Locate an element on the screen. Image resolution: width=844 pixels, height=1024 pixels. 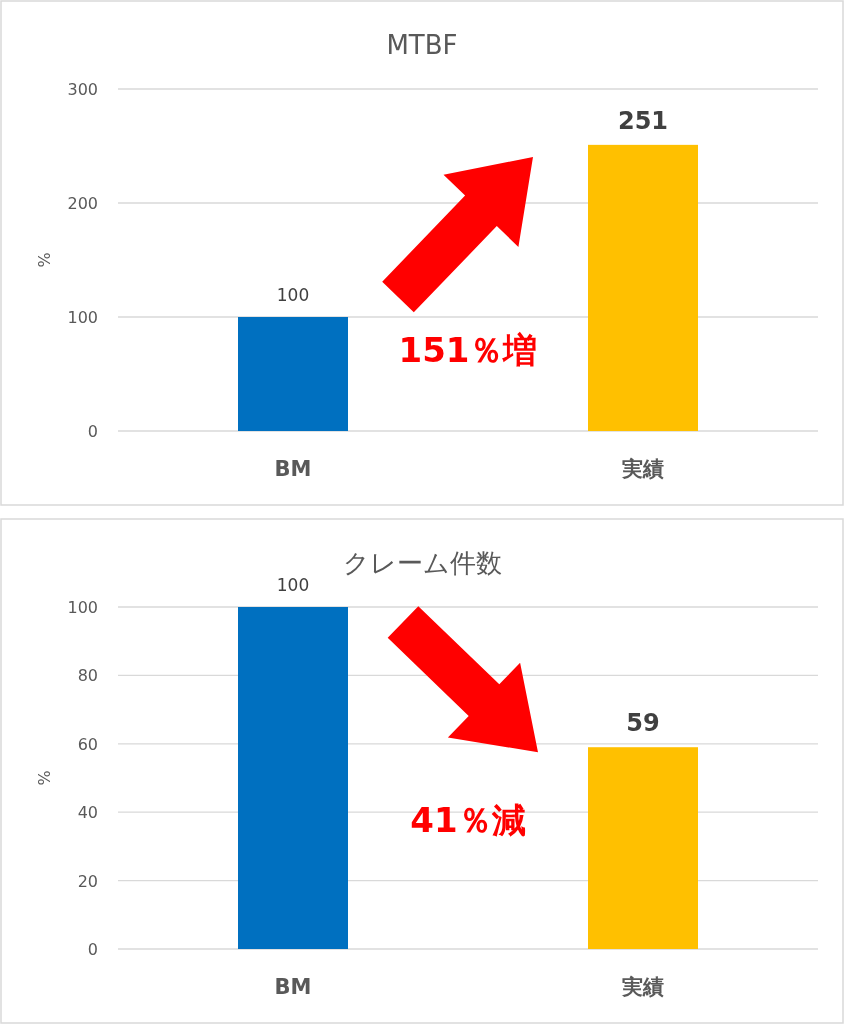
y-tick-label: 300 is located at coordinates (82, 89).